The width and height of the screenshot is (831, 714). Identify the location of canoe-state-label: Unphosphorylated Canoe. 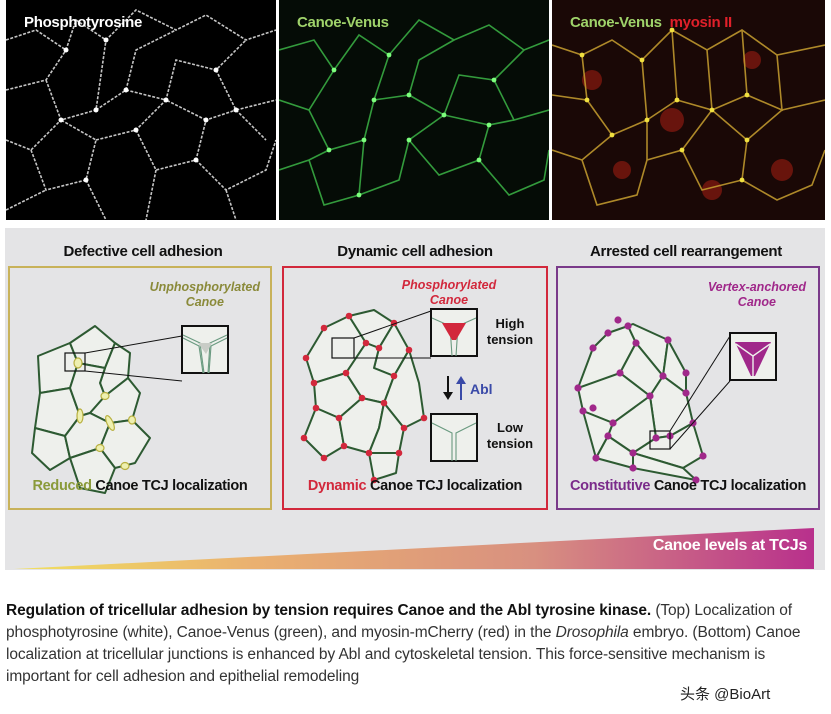
(205, 295).